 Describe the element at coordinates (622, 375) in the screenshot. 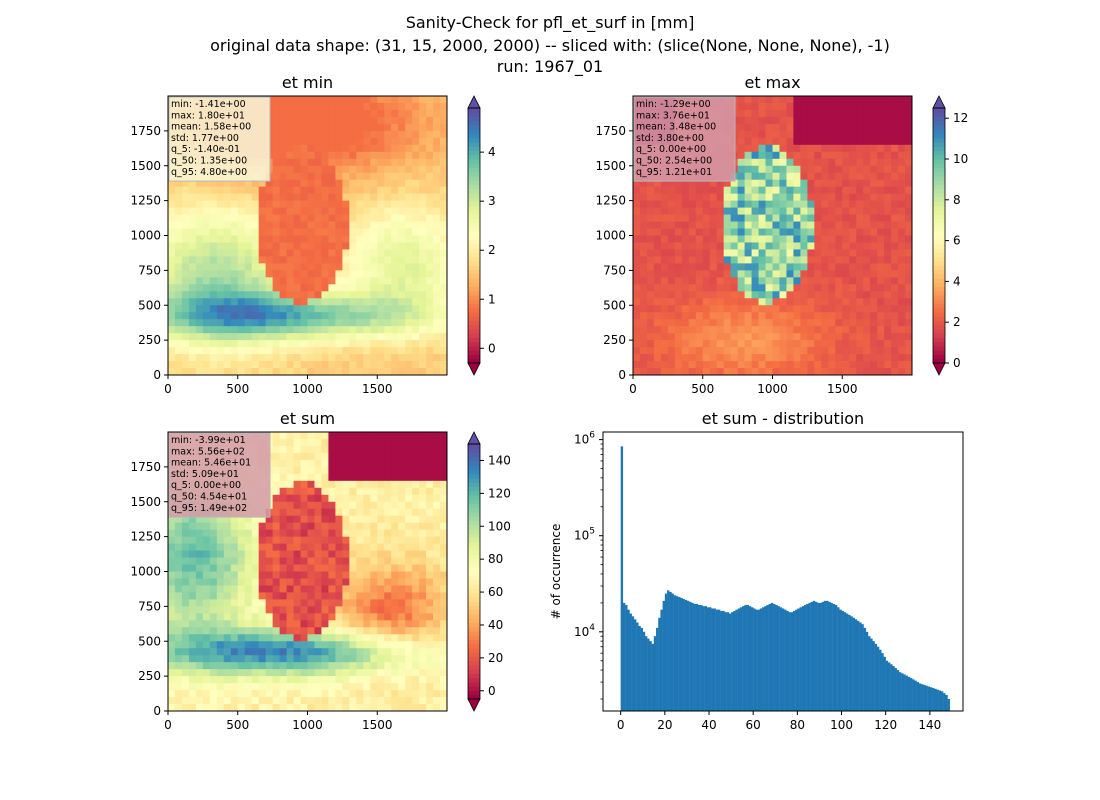

I see `et-max-y-tick-label: 0` at that location.